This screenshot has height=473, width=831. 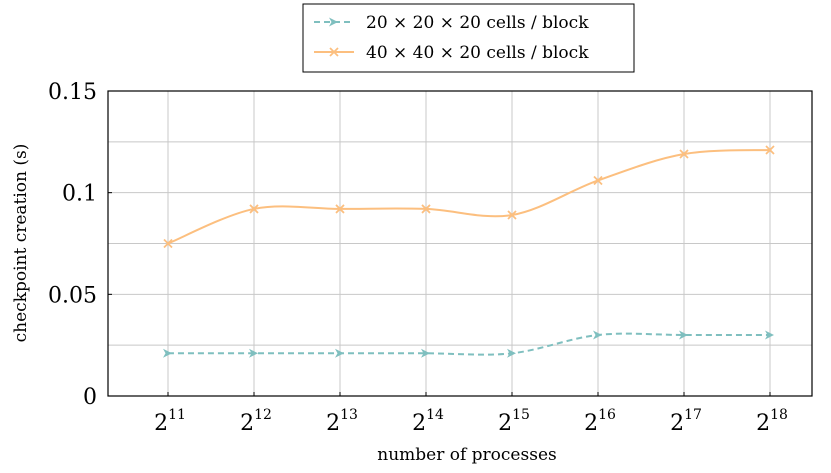 What do you see at coordinates (342, 421) in the screenshot?
I see `x-tick-label: 213` at bounding box center [342, 421].